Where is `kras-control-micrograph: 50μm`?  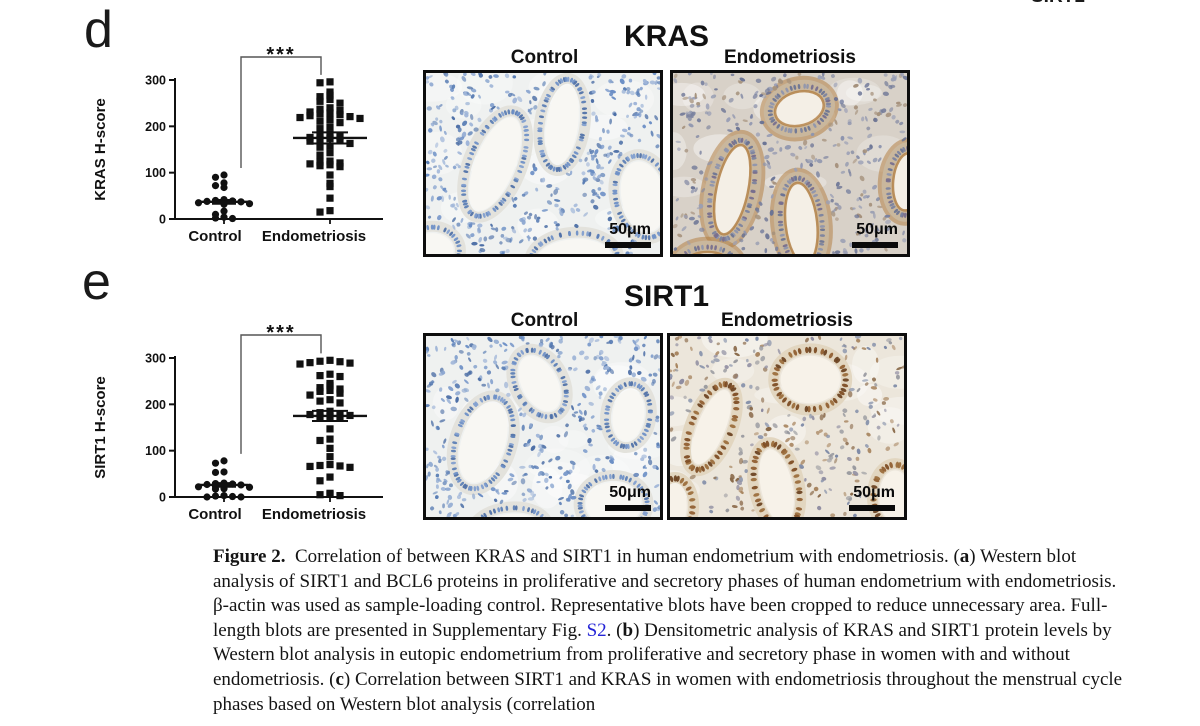 kras-control-micrograph: 50μm is located at coordinates (543, 163).